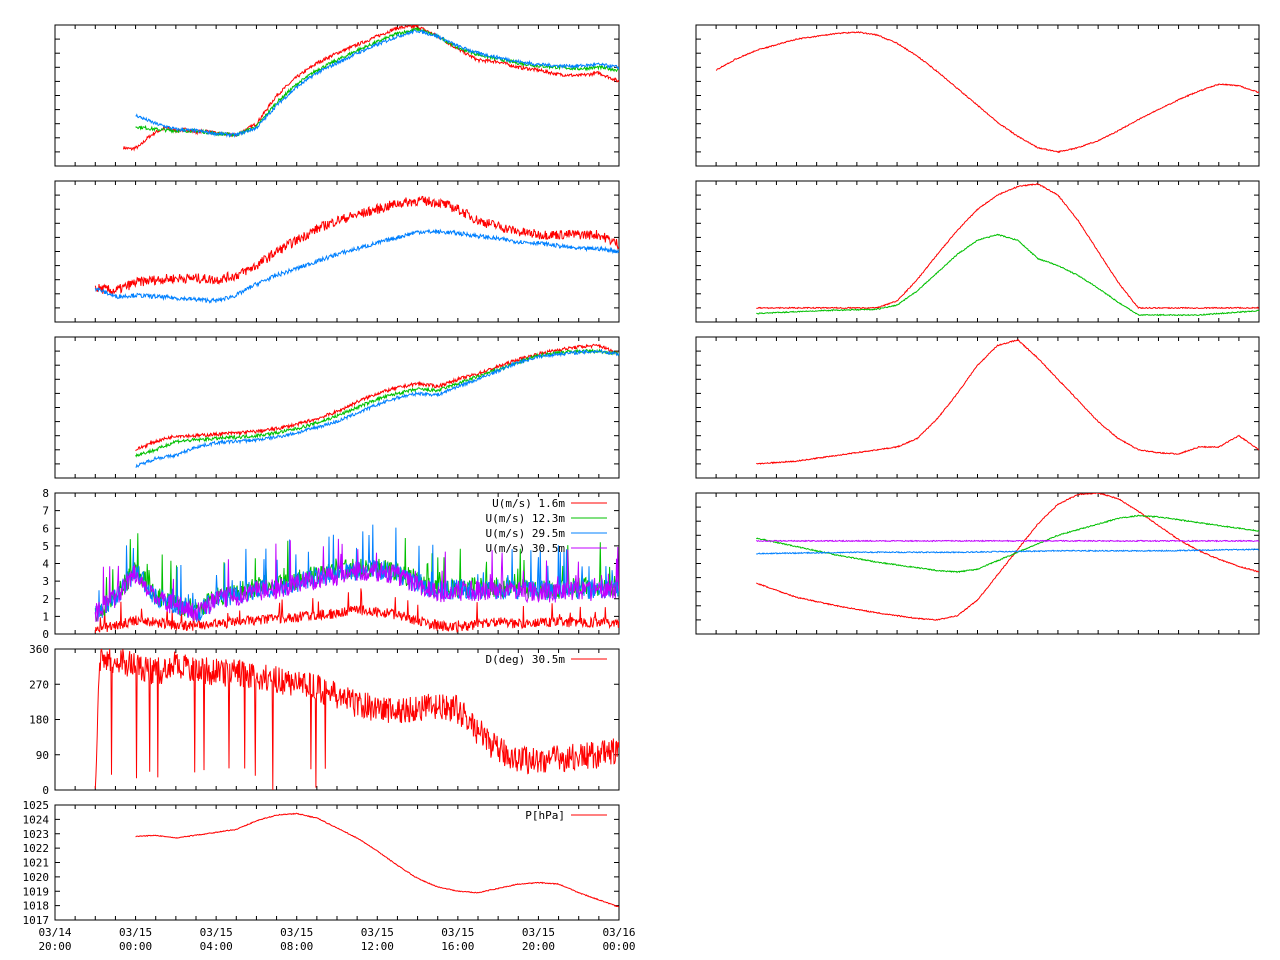 This screenshot has width=1280, height=960. Describe the element at coordinates (54, 932) in the screenshot. I see `time-tick-date: 03/14` at that location.